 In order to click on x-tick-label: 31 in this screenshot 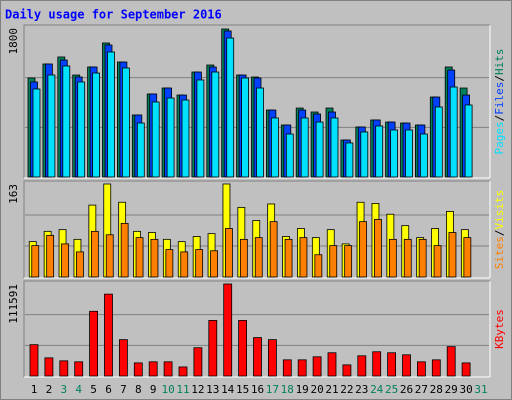, I will do `click(480, 389)`.